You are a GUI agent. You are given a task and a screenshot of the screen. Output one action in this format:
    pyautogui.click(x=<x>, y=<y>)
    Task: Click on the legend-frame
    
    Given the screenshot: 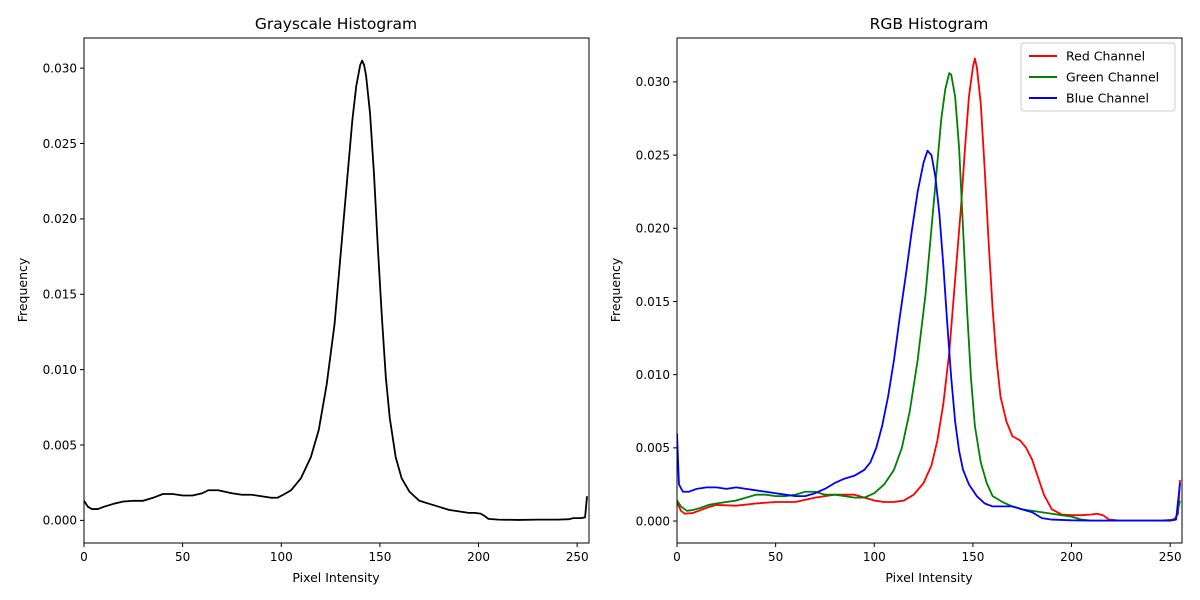 What is the action you would take?
    pyautogui.click(x=1098, y=77)
    